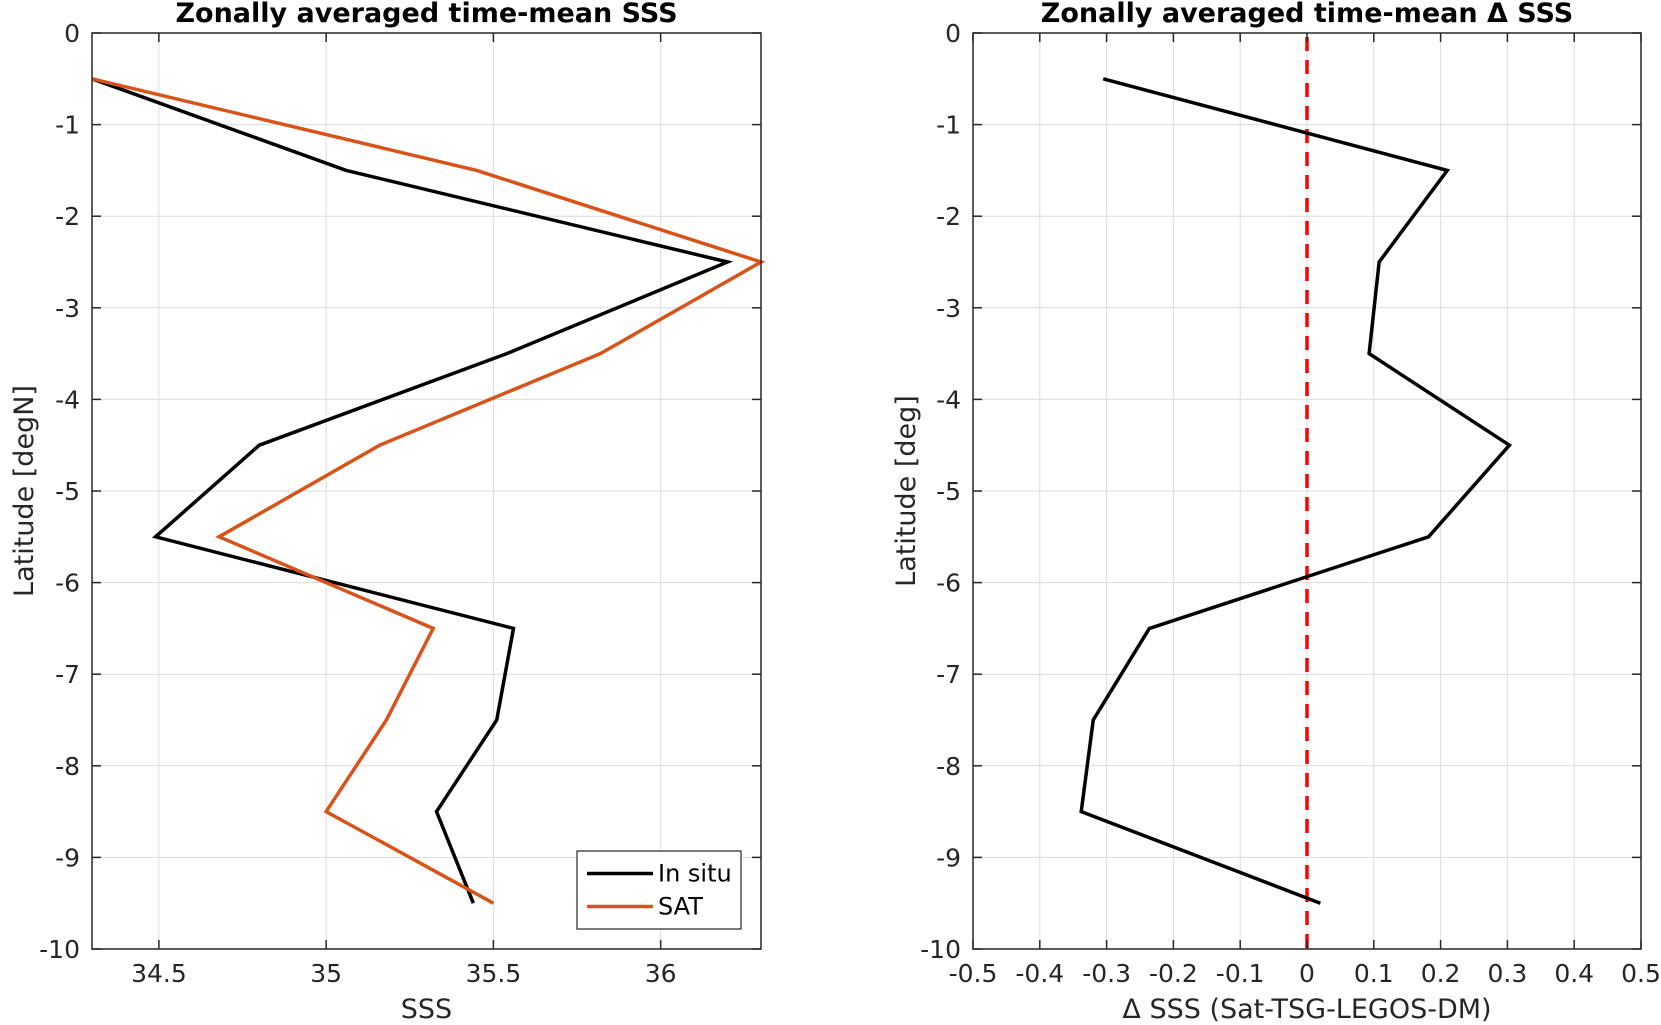 This screenshot has width=1661, height=1025. Describe the element at coordinates (1307, 14) in the screenshot. I see `chart-title: Zonally averaged time-mean Δ SSS` at that location.